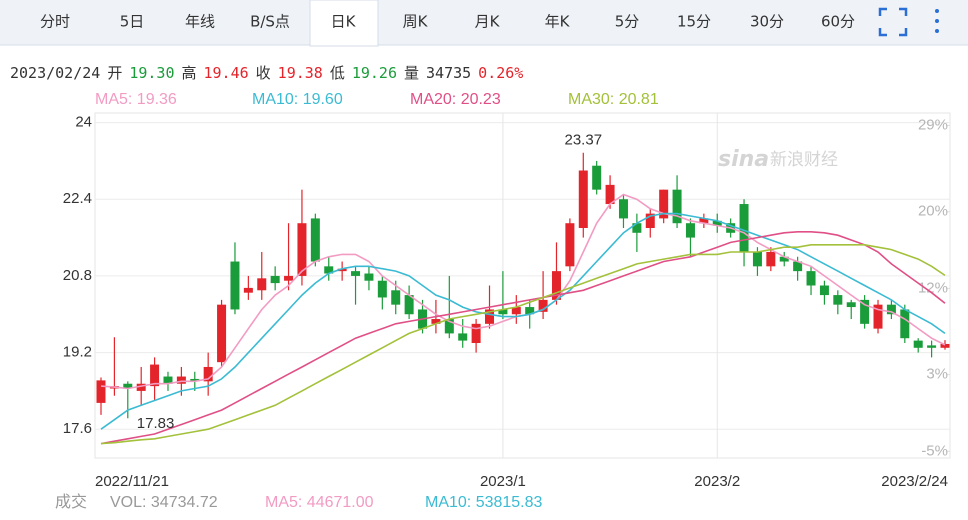 This screenshot has width=968, height=520. What do you see at coordinates (297, 99) in the screenshot?
I see `legend-entry: MA10: 19.60` at bounding box center [297, 99].